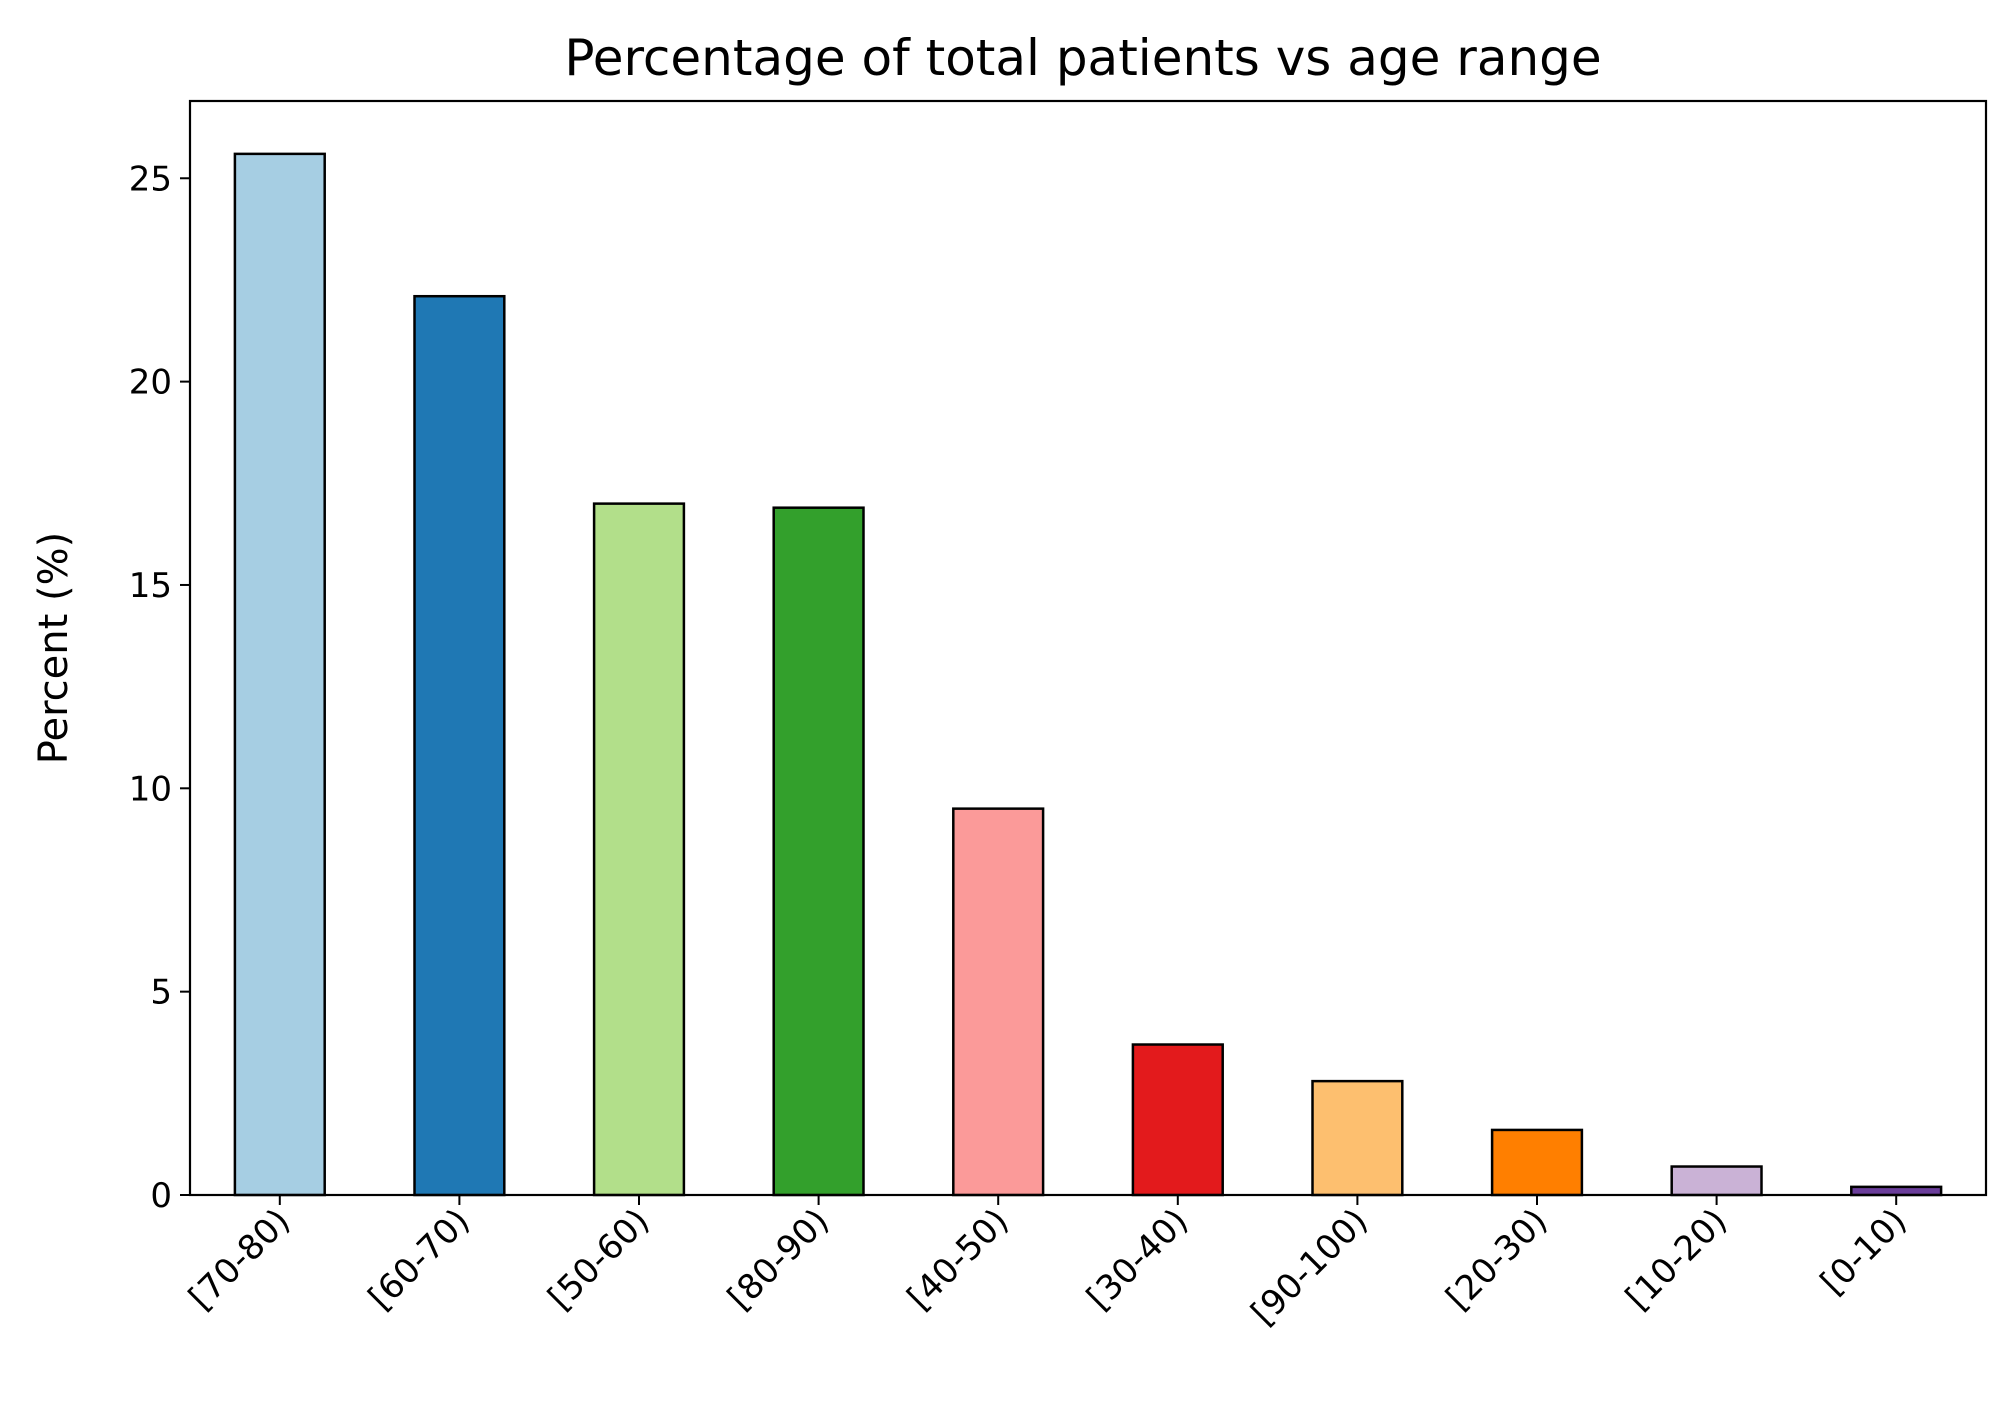 Image resolution: width=2002 pixels, height=1425 pixels. What do you see at coordinates (1357, 1138) in the screenshot?
I see `bar-[90-100)` at bounding box center [1357, 1138].